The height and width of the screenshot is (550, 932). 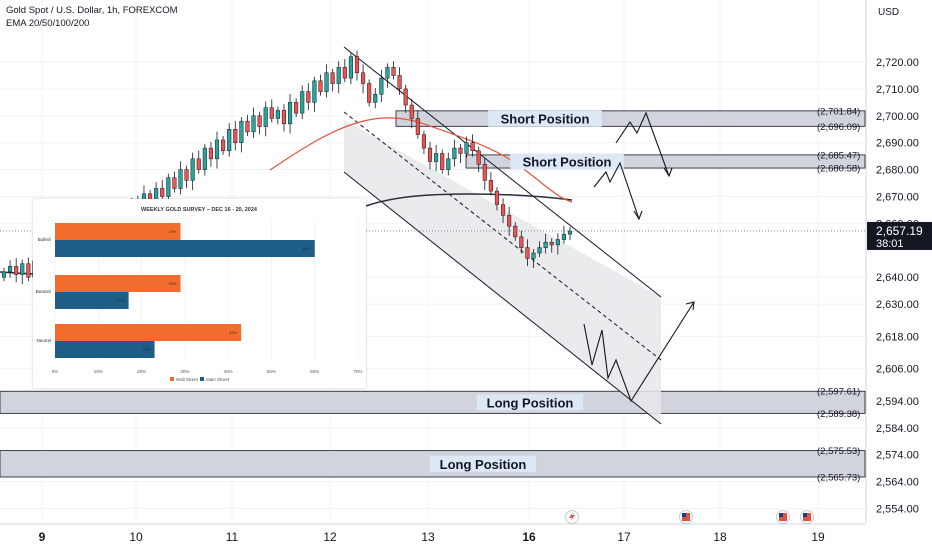 I want to click on legend-label-wall-street: Wall Street, so click(x=187, y=379).